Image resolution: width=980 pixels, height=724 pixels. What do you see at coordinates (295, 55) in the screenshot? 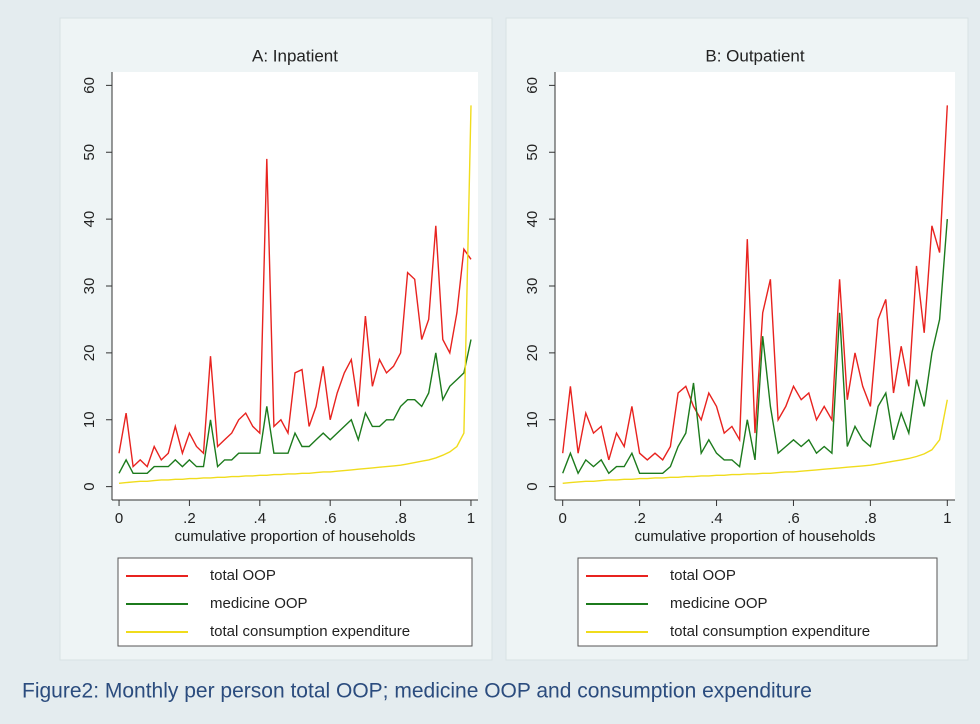
I see `chart-title: A: Inpatient` at bounding box center [295, 55].